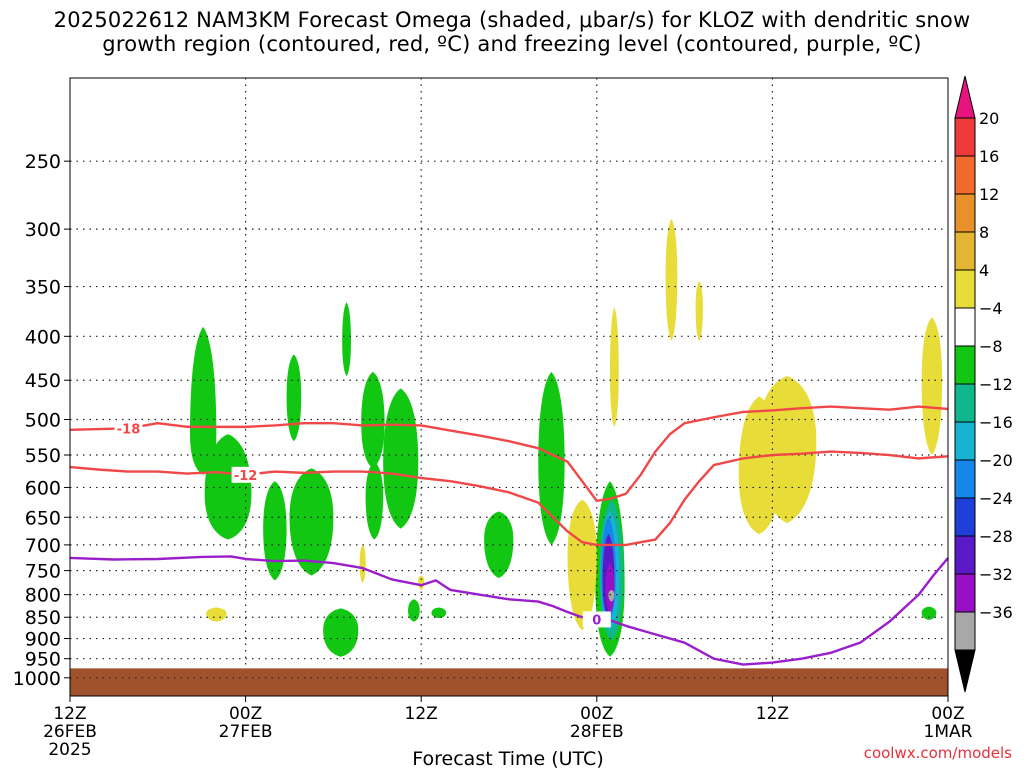 The image size is (1024, 768). Describe the element at coordinates (43, 596) in the screenshot. I see `y-tick-label: 800` at that location.